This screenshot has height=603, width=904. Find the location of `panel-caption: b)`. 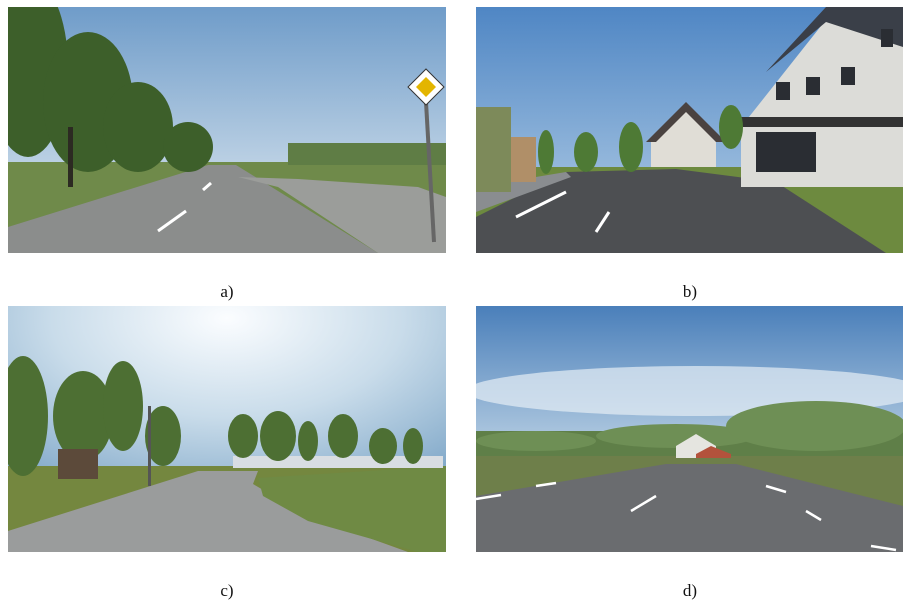

panel-caption: b) is located at coordinates (690, 291).